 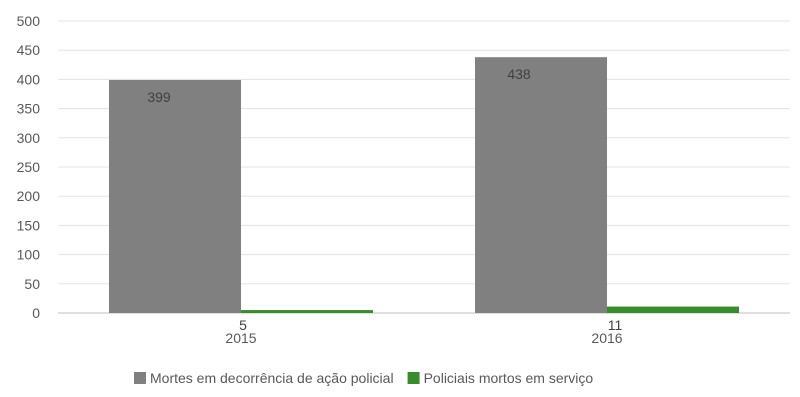 What do you see at coordinates (29, 109) in the screenshot?
I see `y-tick-label: 350` at bounding box center [29, 109].